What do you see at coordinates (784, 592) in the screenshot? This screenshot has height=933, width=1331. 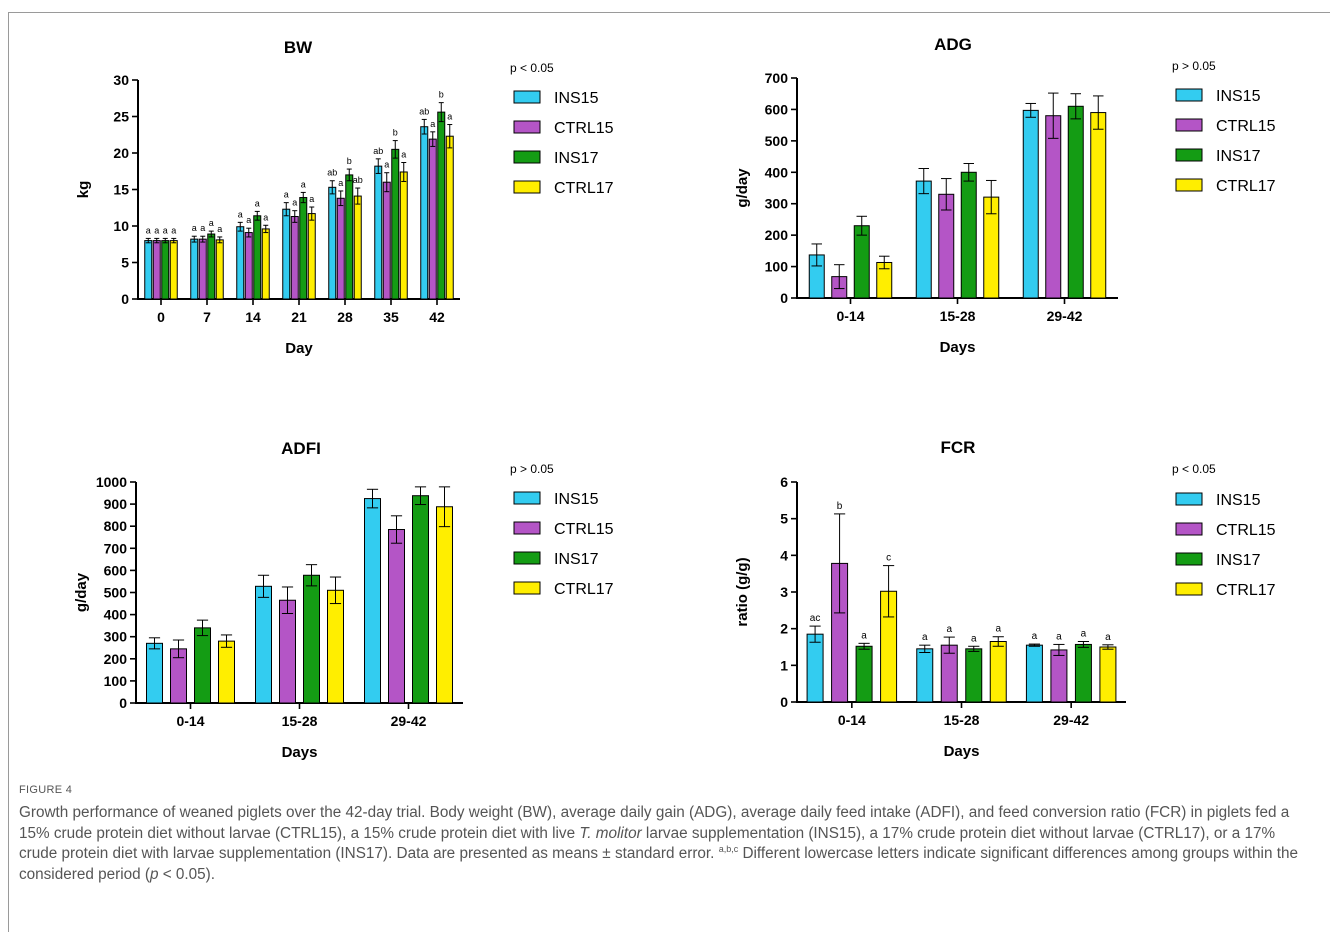 I see `fcr-y-tick-label: 3` at bounding box center [784, 592].